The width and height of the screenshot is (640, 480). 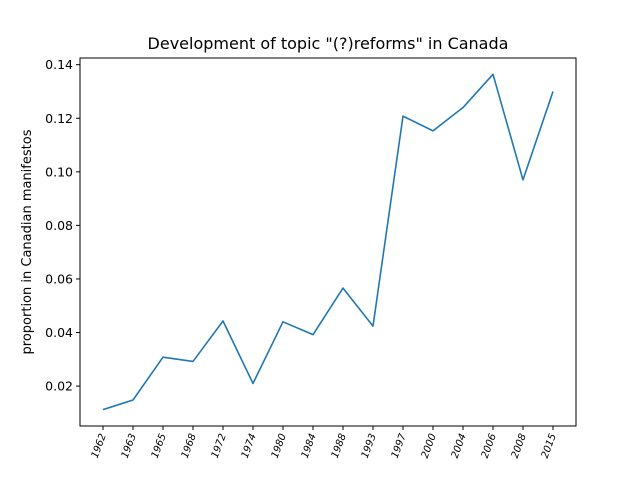 What do you see at coordinates (459, 446) in the screenshot?
I see `x-tick-label: 2004` at bounding box center [459, 446].